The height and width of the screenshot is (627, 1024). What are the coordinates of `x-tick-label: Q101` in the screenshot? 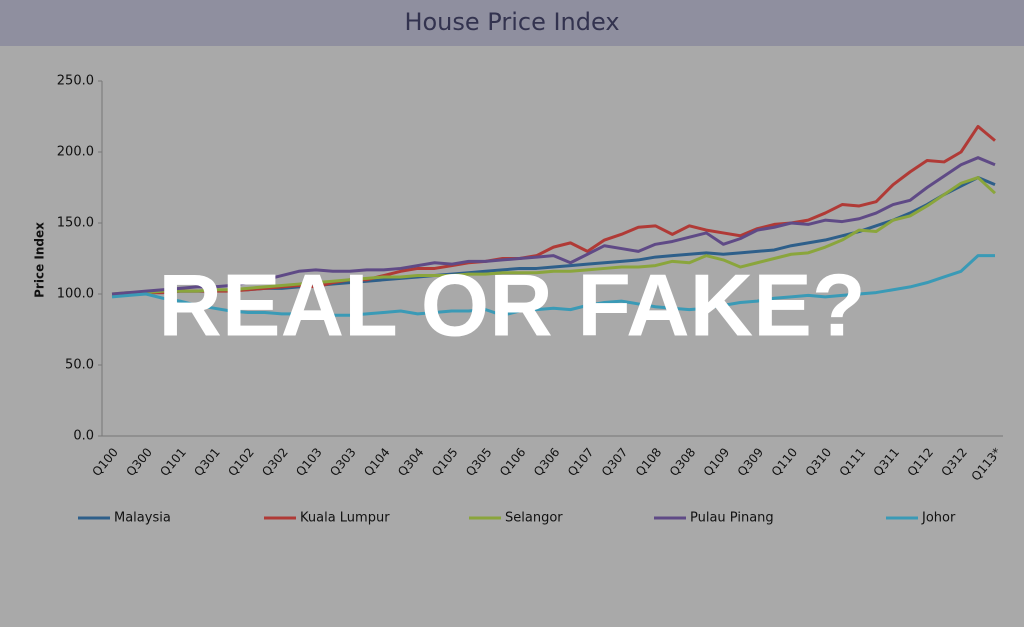 It's located at (173, 462).